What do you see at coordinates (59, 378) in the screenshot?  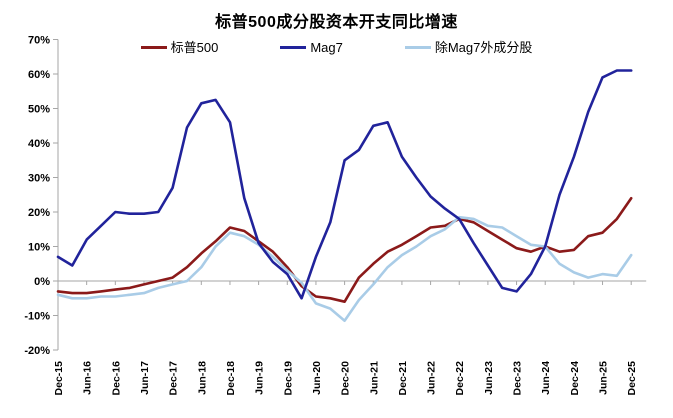 I see `x-axis-label: Dec-15` at bounding box center [59, 378].